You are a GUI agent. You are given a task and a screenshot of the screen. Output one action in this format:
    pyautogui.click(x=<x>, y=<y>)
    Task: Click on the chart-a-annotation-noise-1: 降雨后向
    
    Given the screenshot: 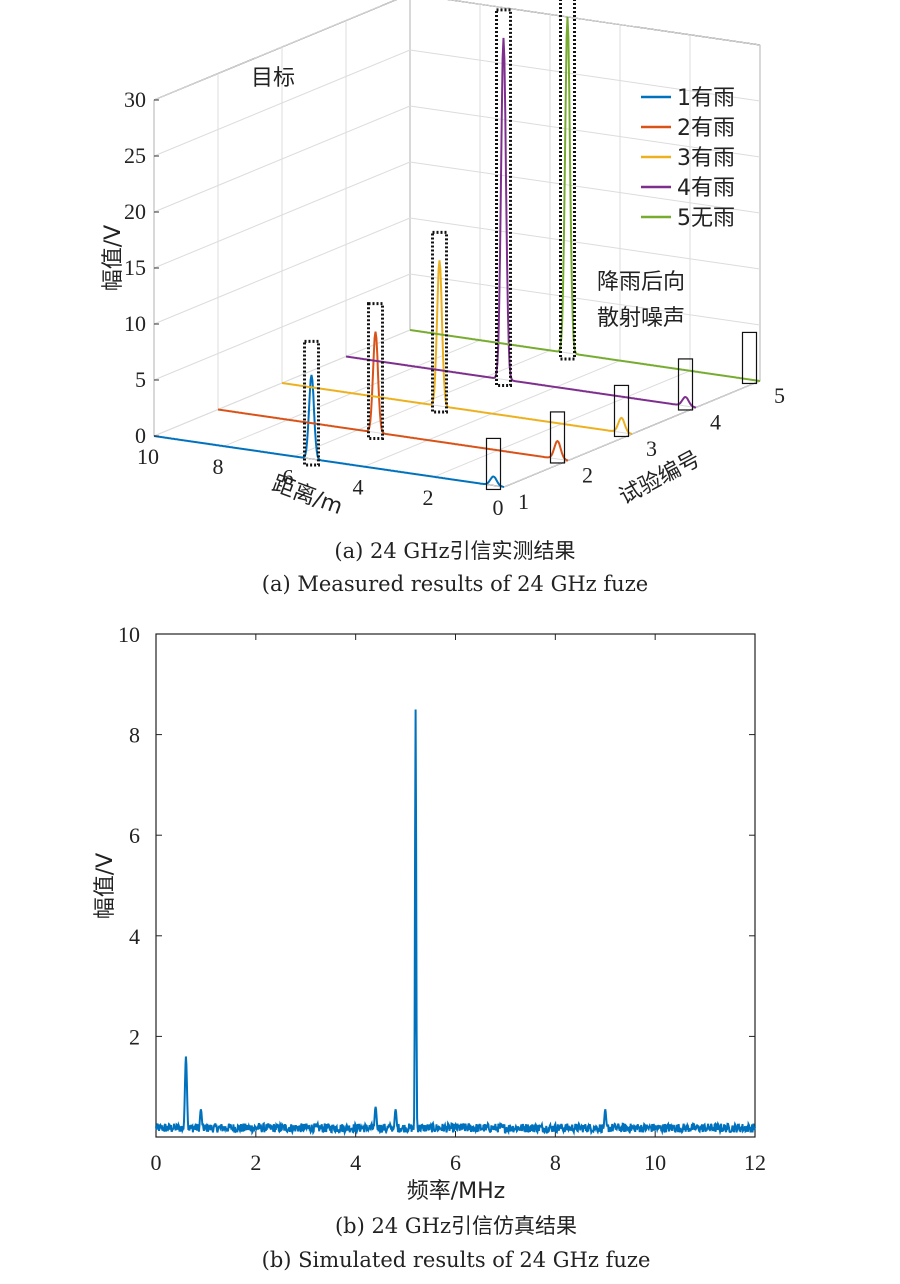 What is the action you would take?
    pyautogui.click(x=641, y=282)
    